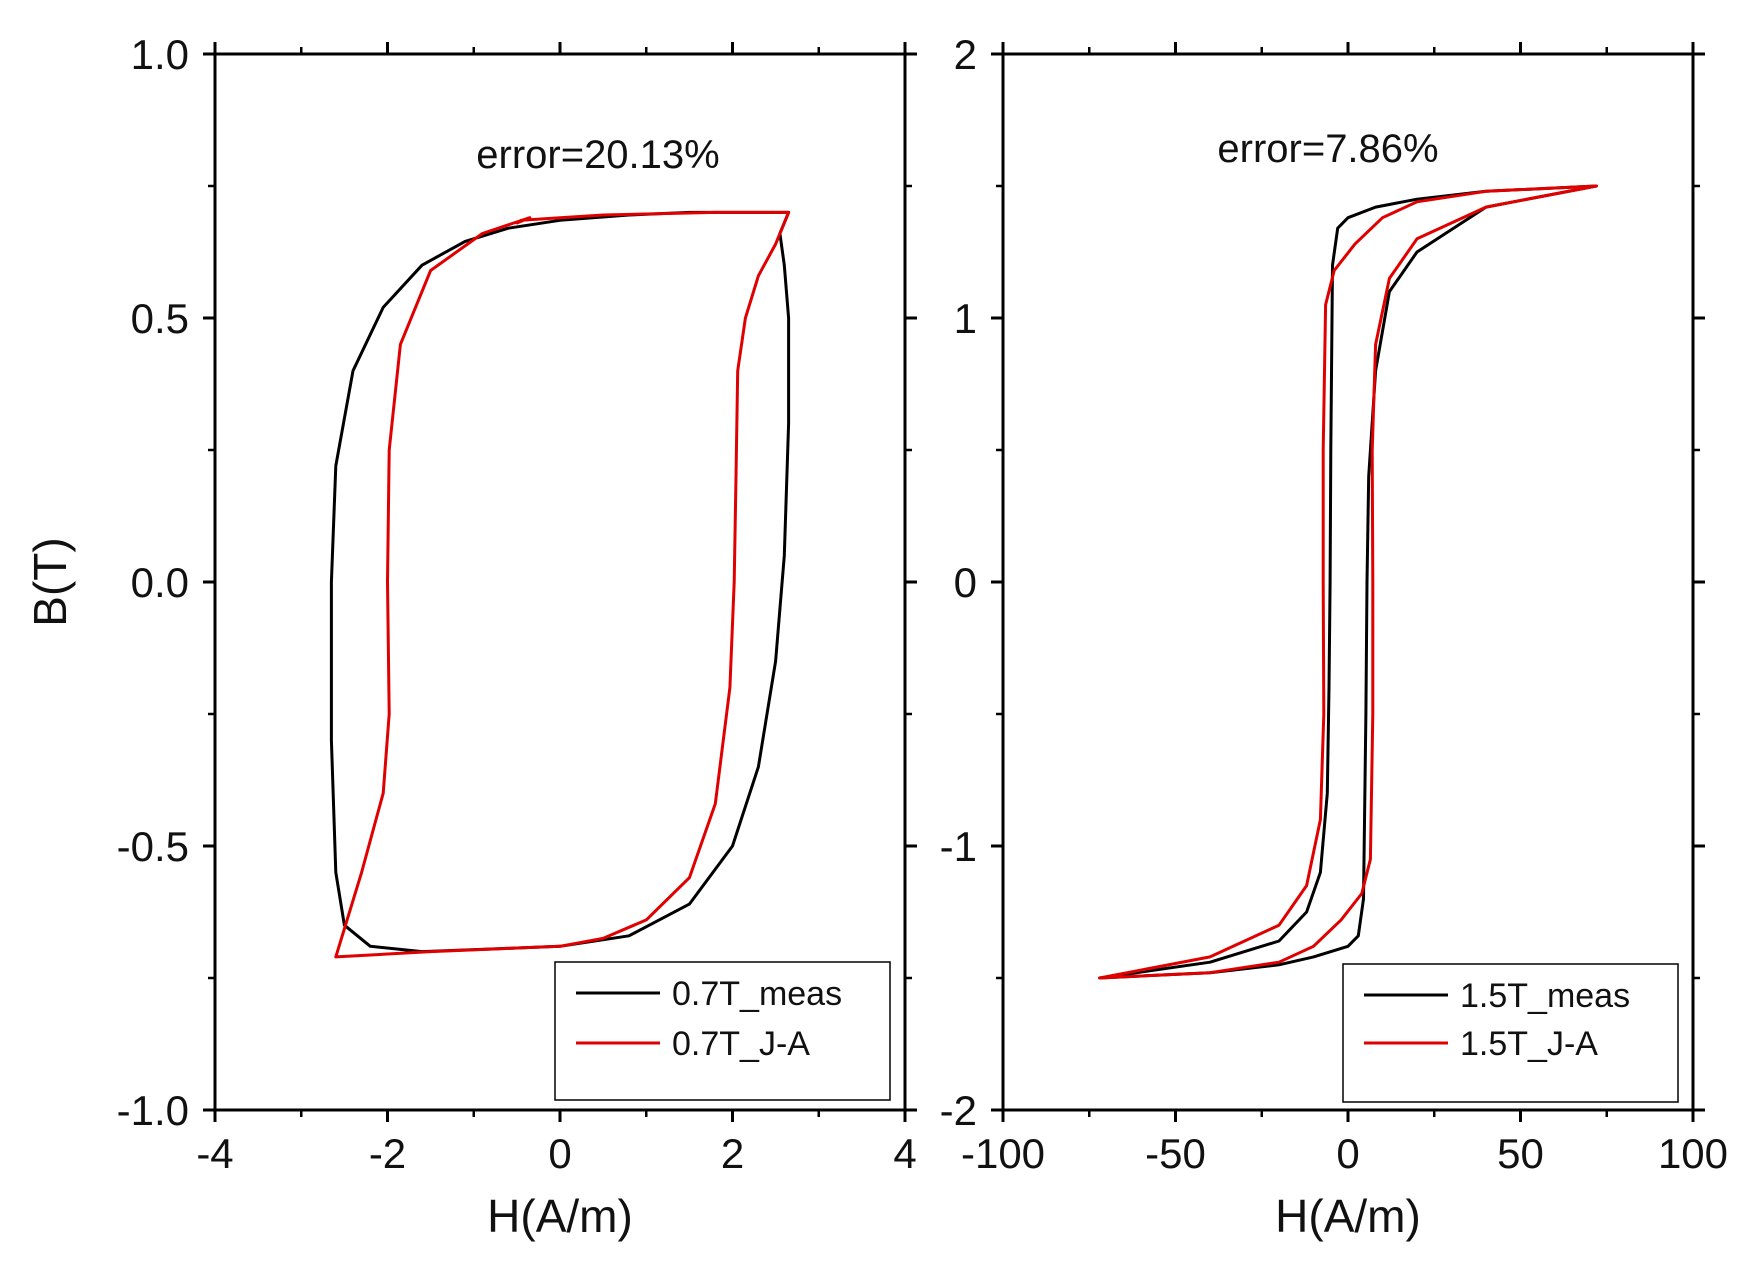 The image size is (1760, 1261). Describe the element at coordinates (1175, 1153) in the screenshot. I see `right-x-tick-label: -50` at that location.